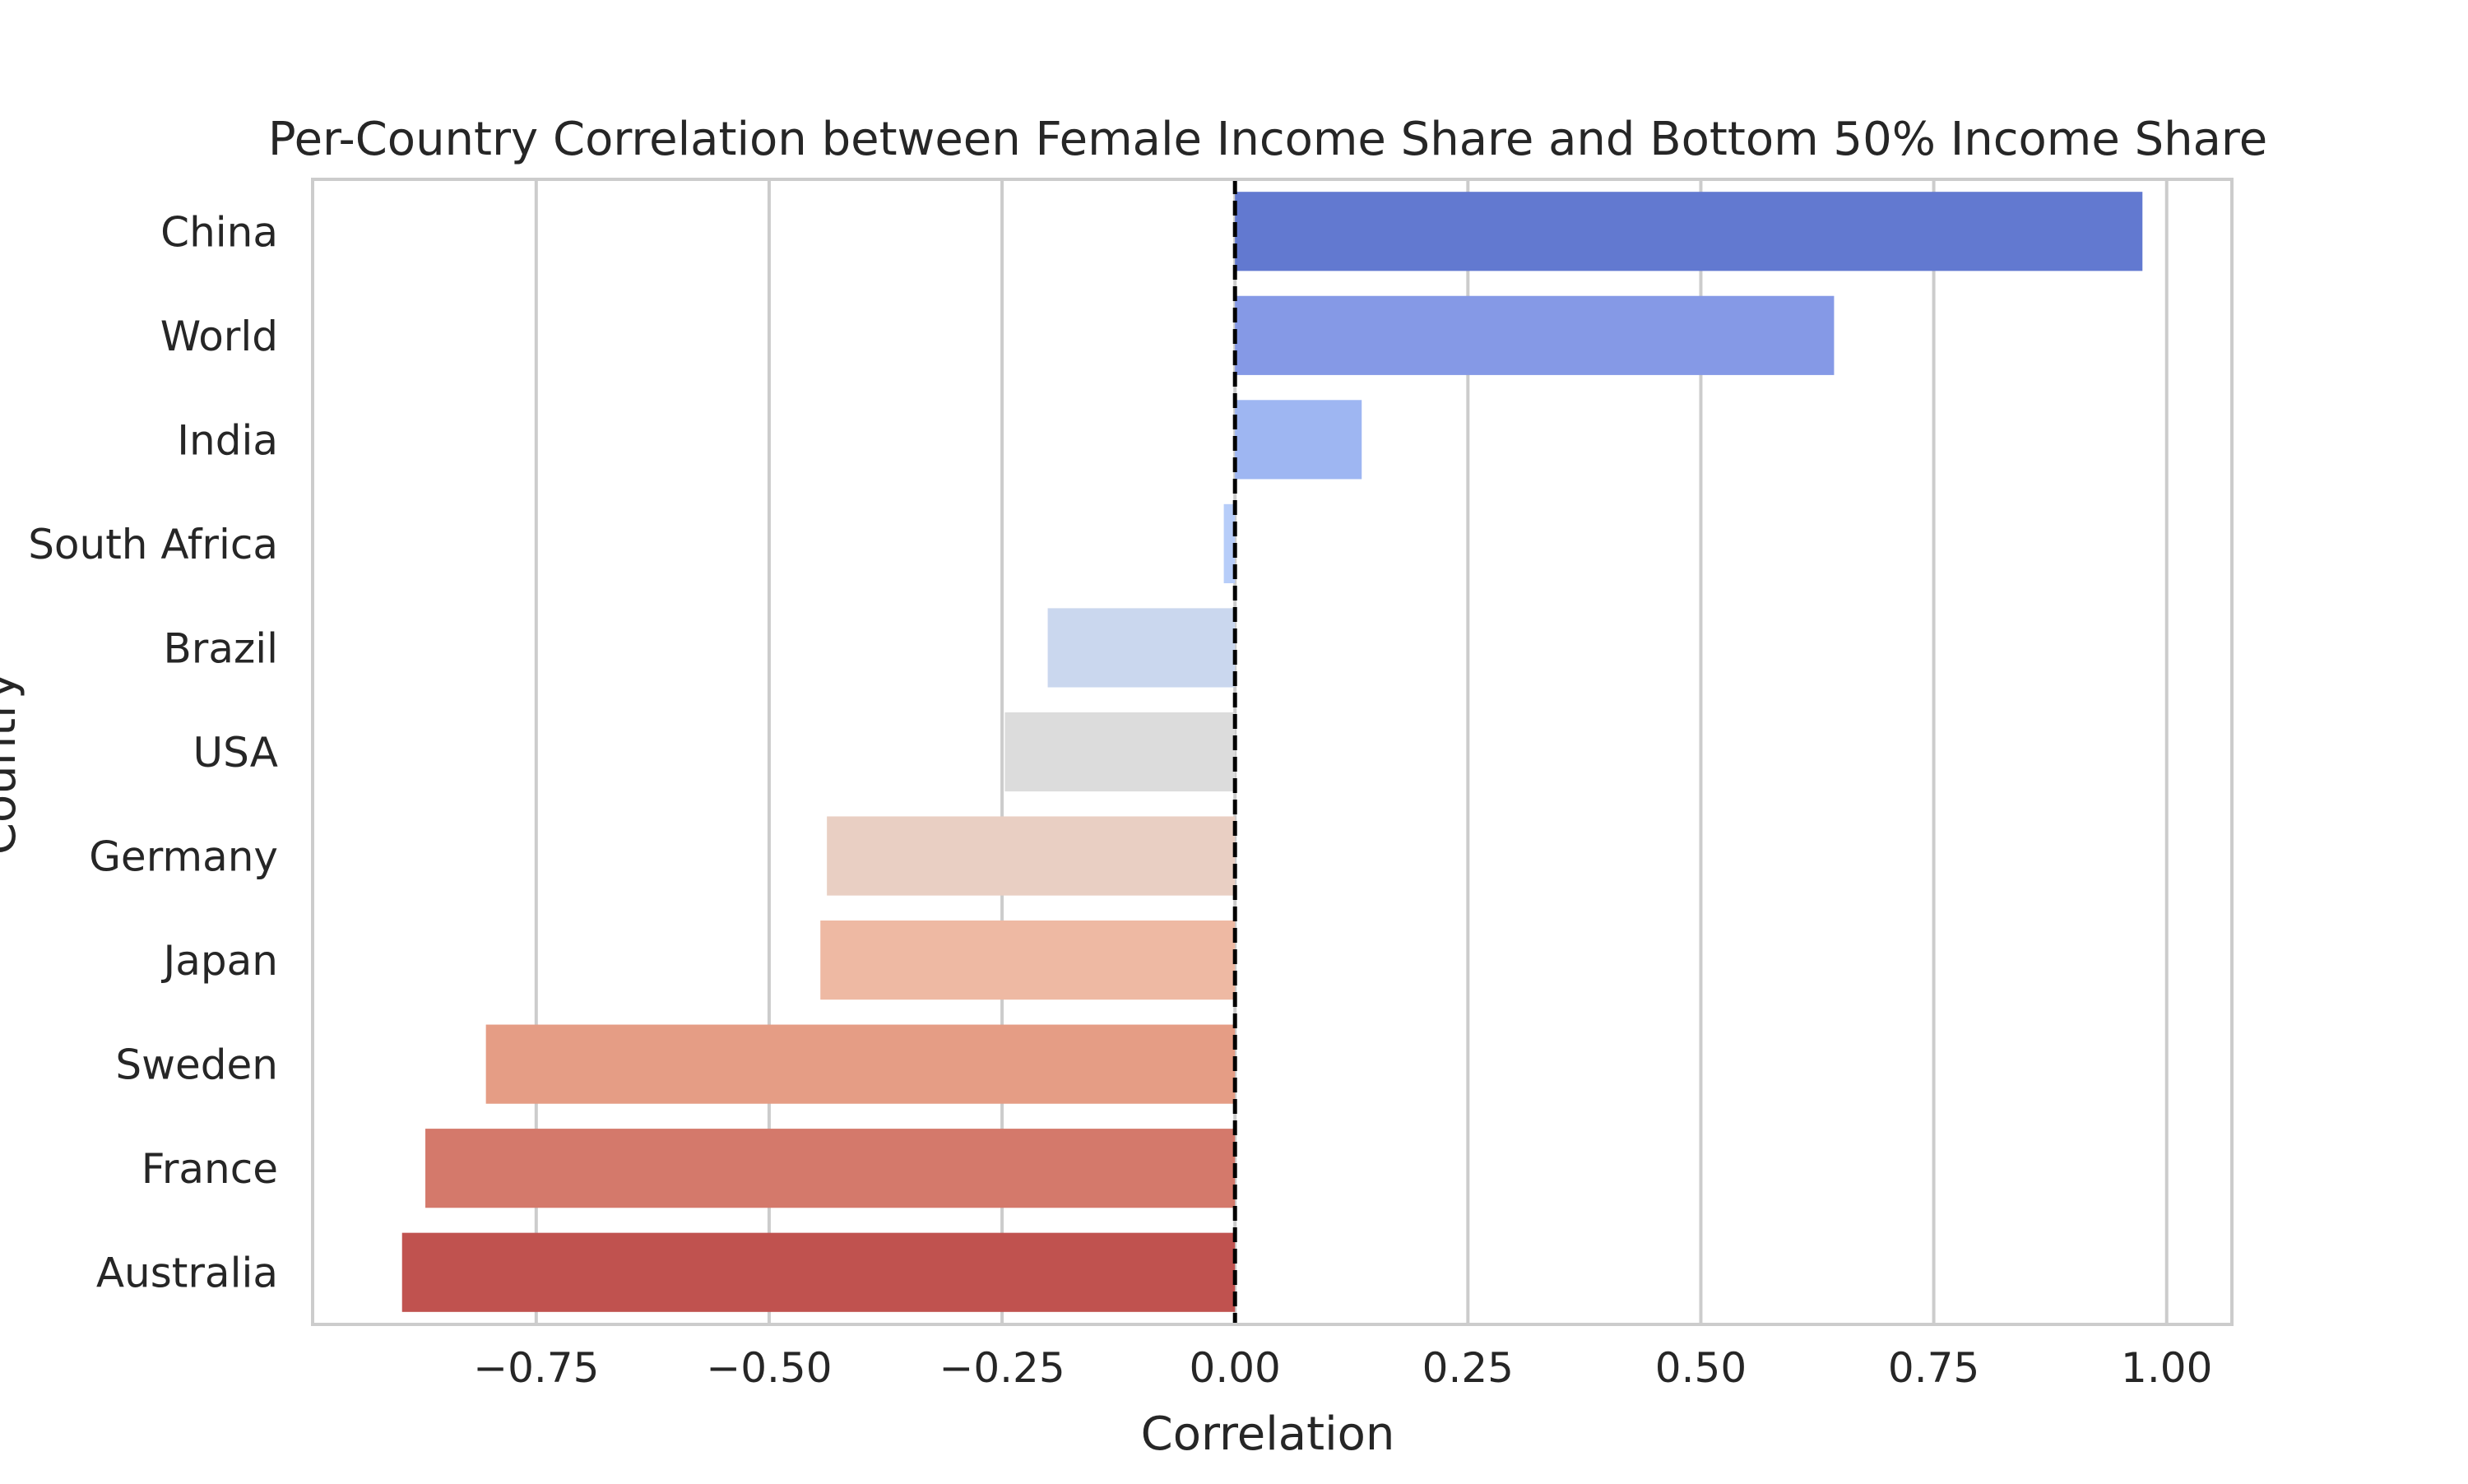 The width and height of the screenshot is (2468, 1484). Describe the element at coordinates (153, 544) in the screenshot. I see `y-tick-label: South Africa` at that location.